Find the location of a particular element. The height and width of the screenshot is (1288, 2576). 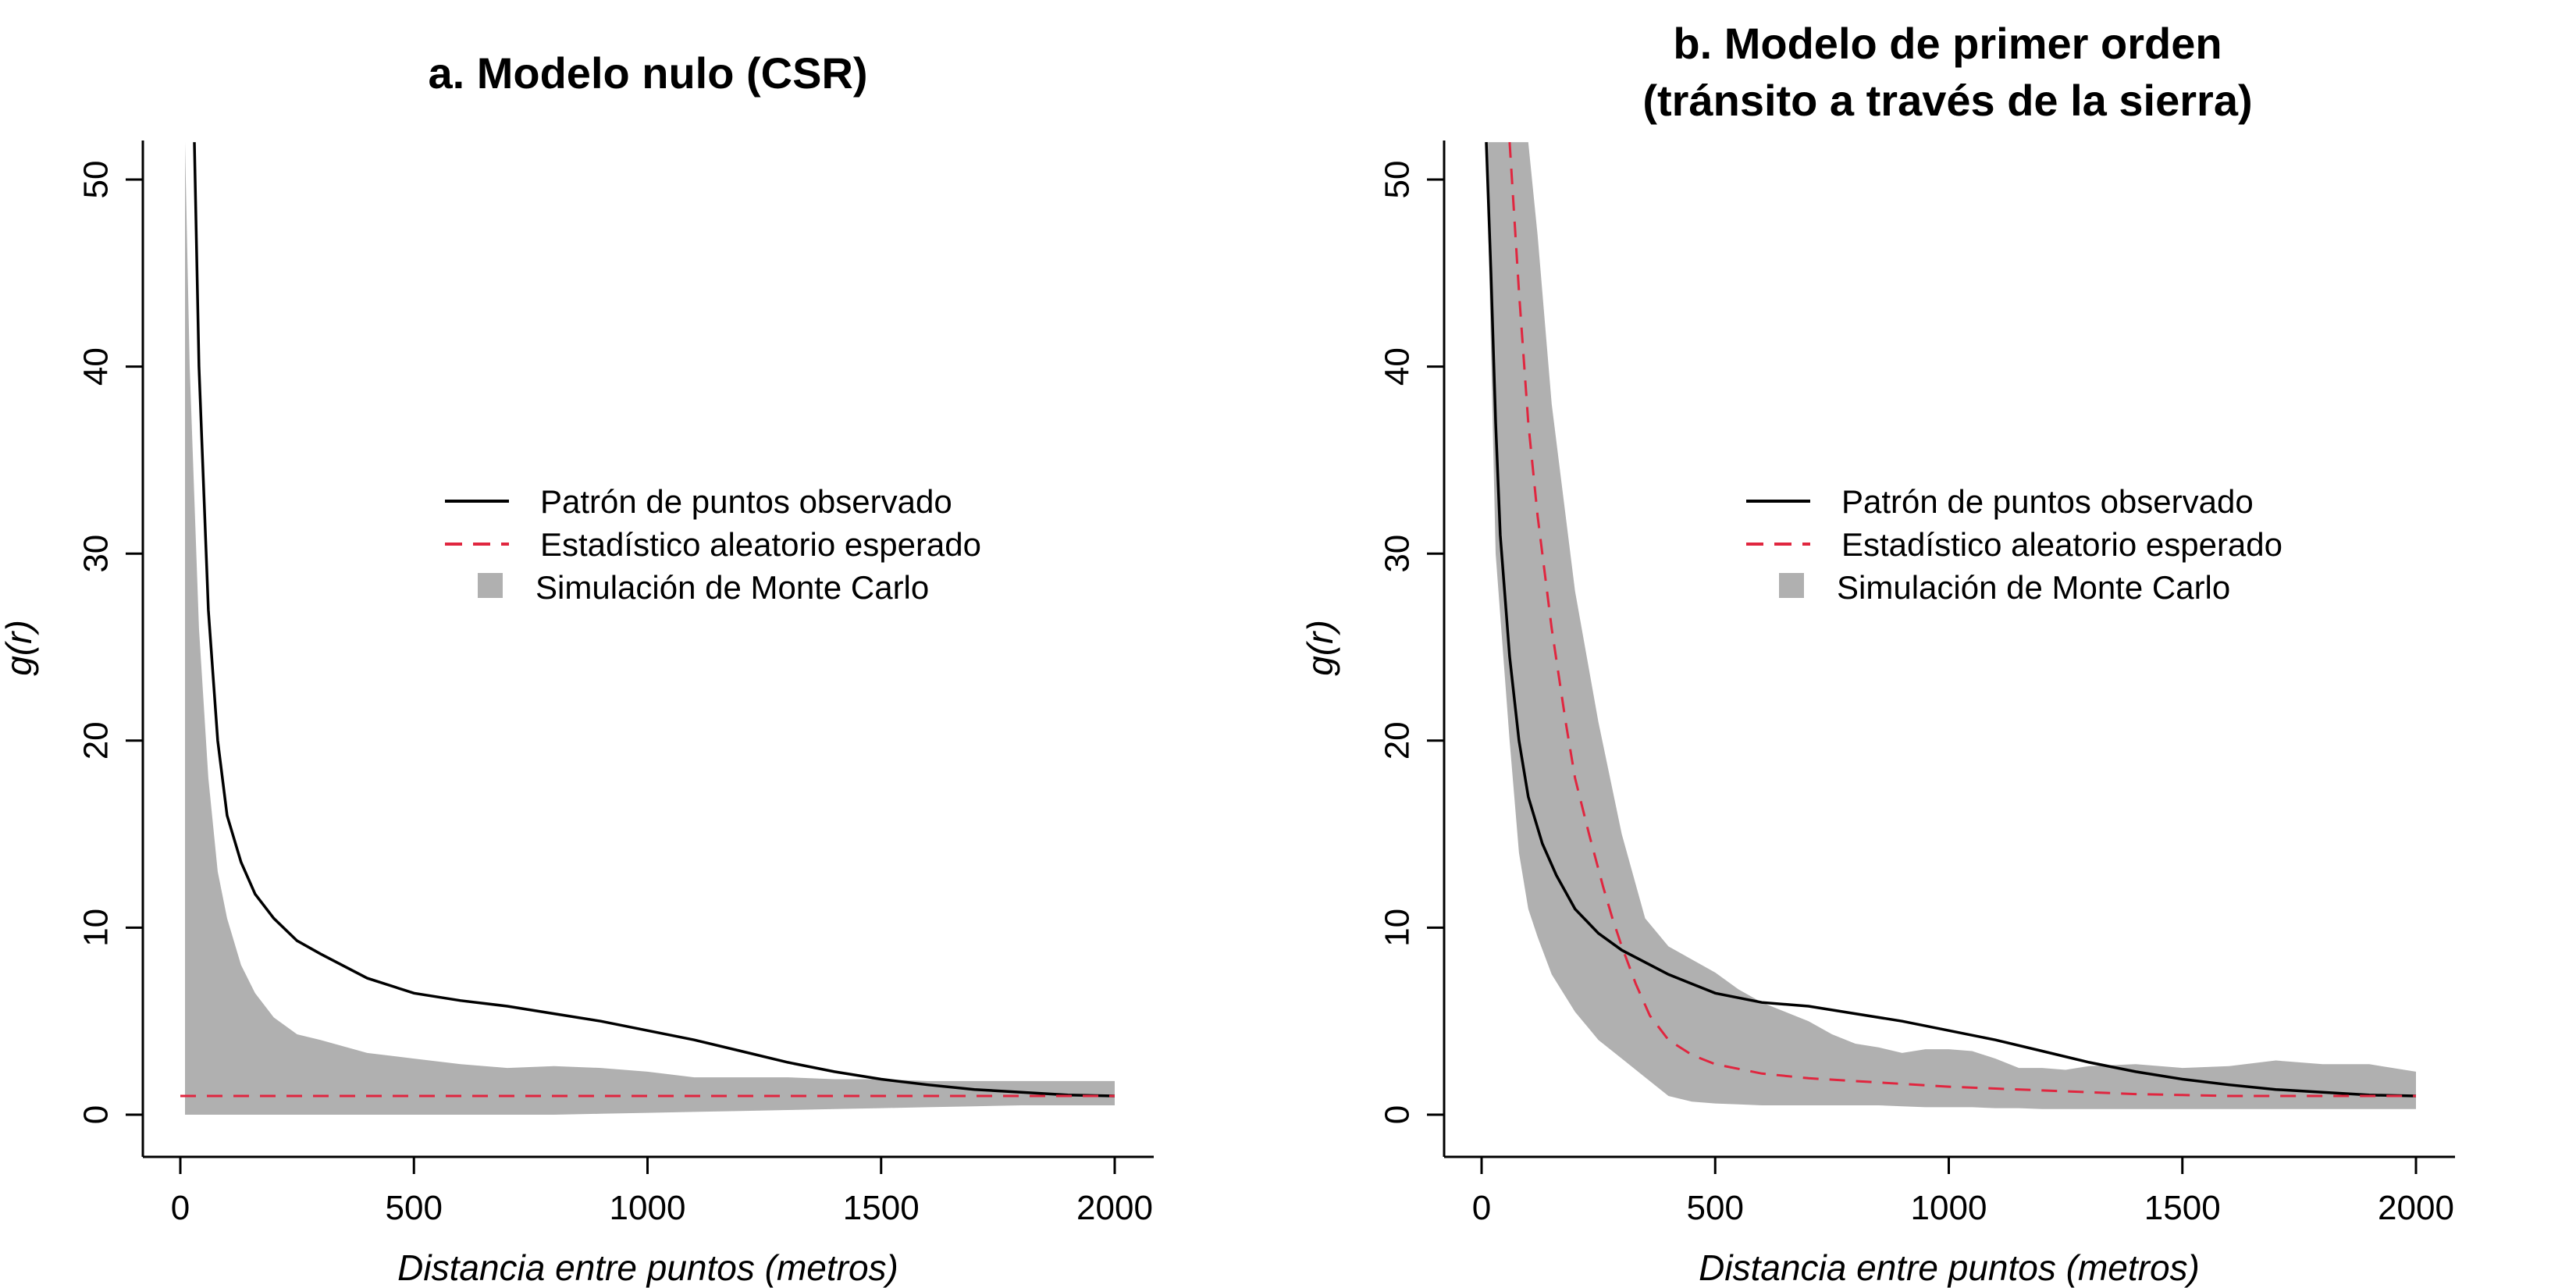

panel-b-title-line-2: (tránsito a través de la sierra) is located at coordinates (1947, 100).